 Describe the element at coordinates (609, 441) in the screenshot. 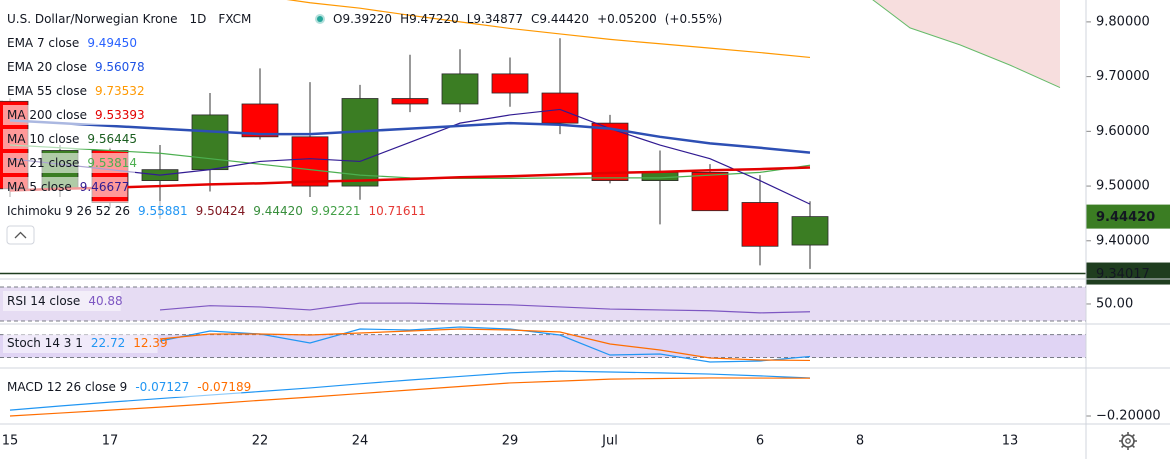

I see `x-tick-label: Jul` at that location.